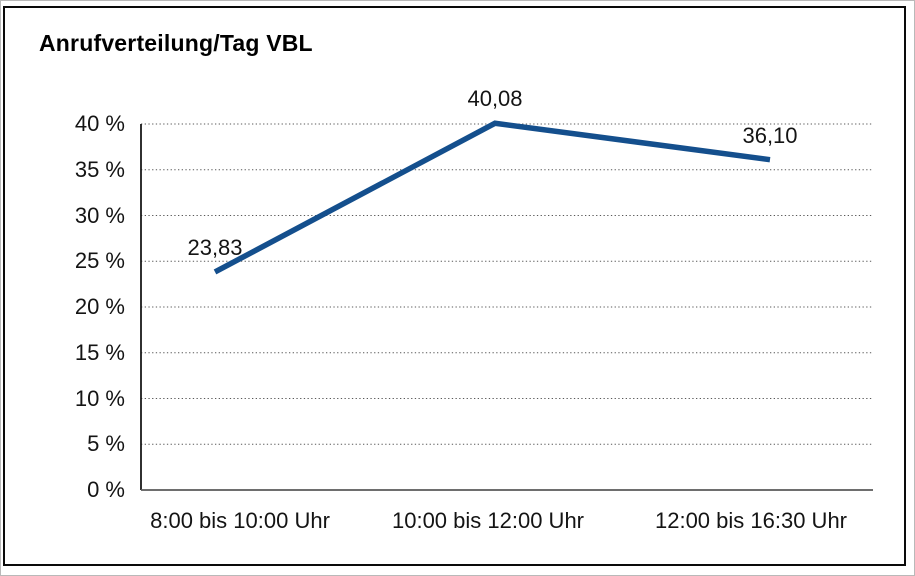  I want to click on y-axis-tick-label: 5 %, so click(106, 444).